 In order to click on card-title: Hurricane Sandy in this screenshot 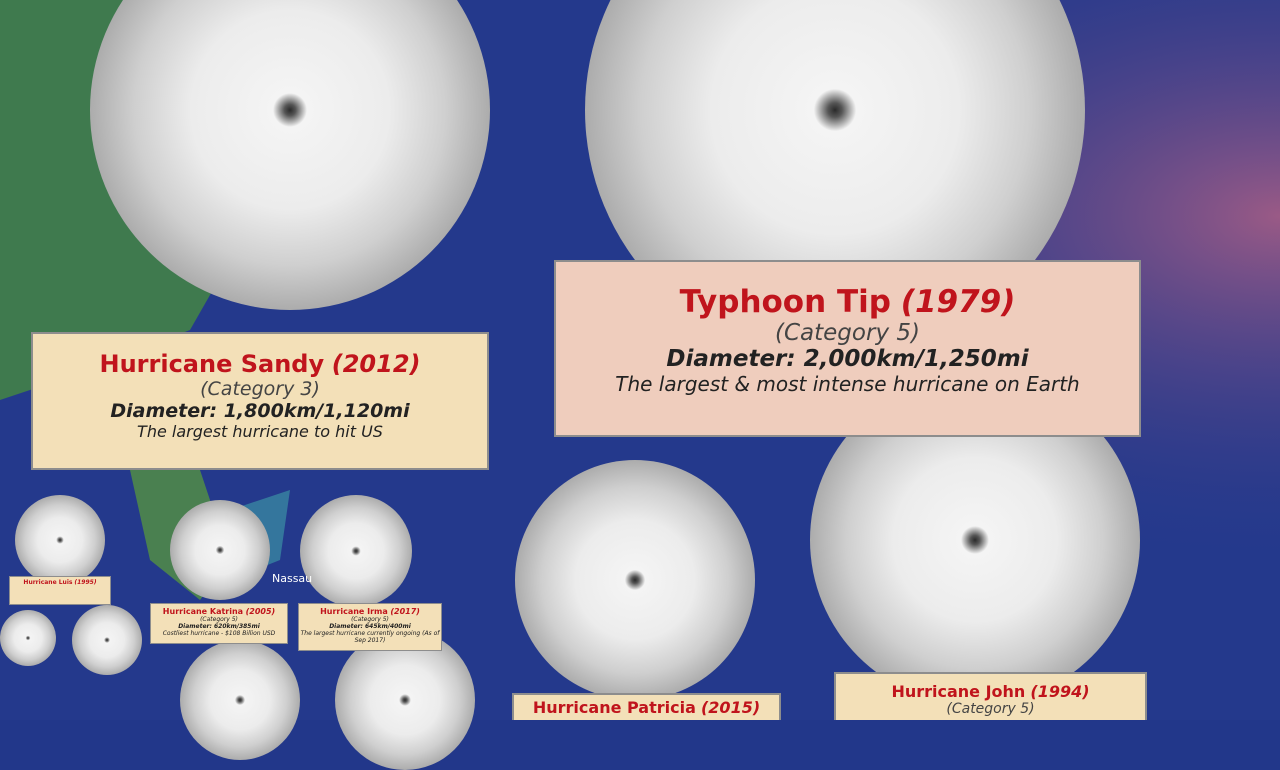, I will do `click(212, 364)`.